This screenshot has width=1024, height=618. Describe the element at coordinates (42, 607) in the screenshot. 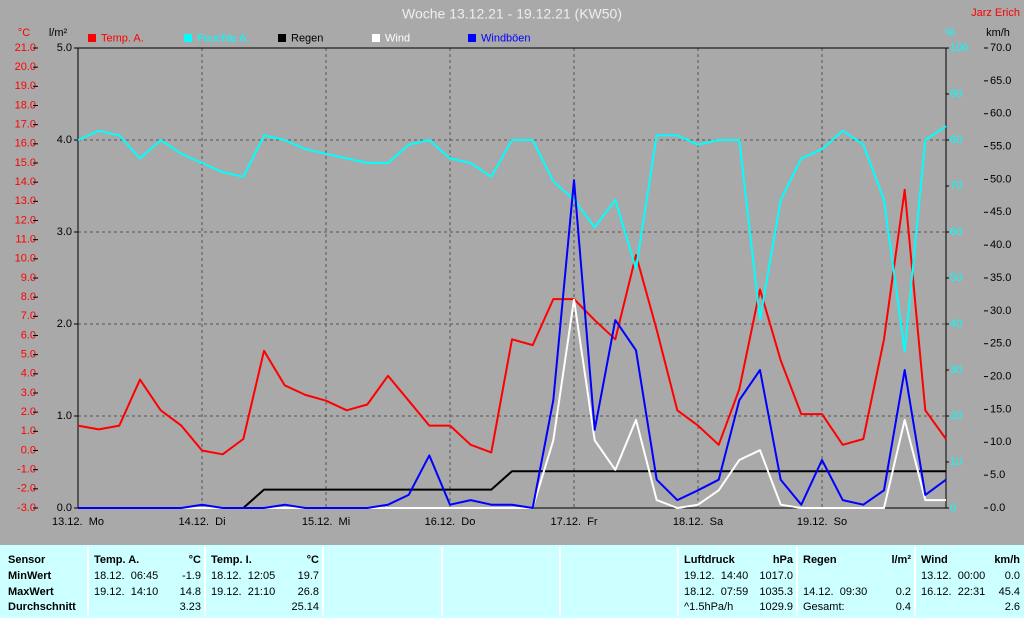

I see `row-label: Durchschnitt` at that location.